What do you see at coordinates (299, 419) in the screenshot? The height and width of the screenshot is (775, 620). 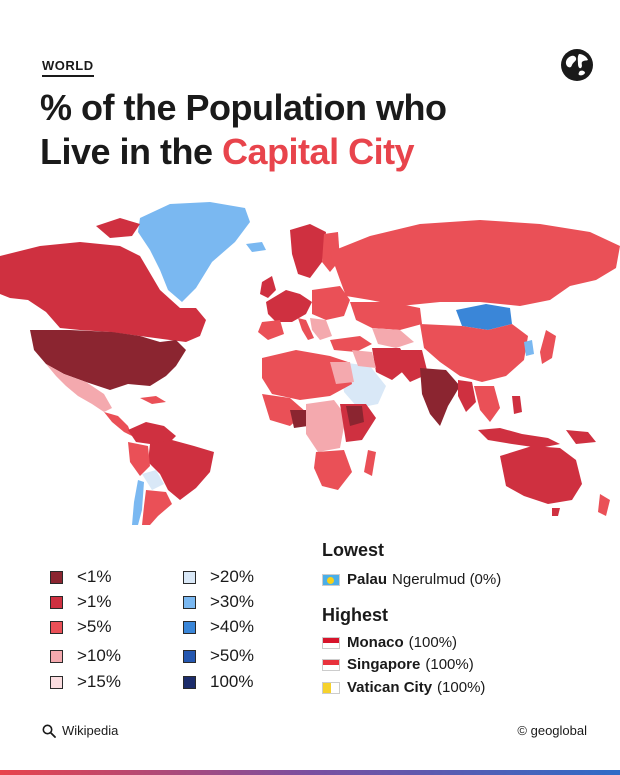 I see `region-nigeria` at bounding box center [299, 419].